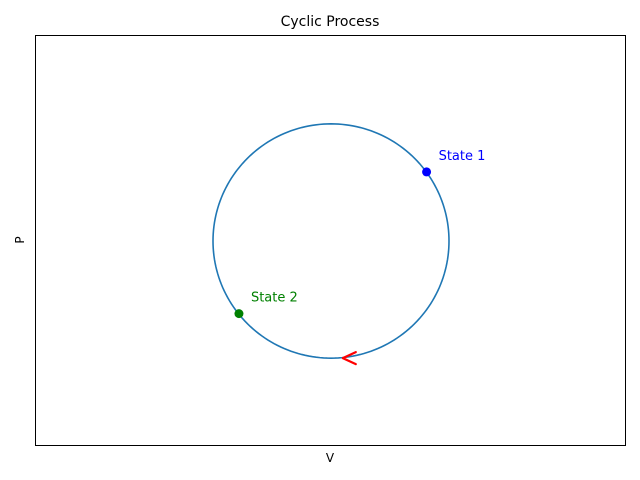 The height and width of the screenshot is (480, 640). What do you see at coordinates (330, 458) in the screenshot?
I see `x-axis-label: V` at bounding box center [330, 458].